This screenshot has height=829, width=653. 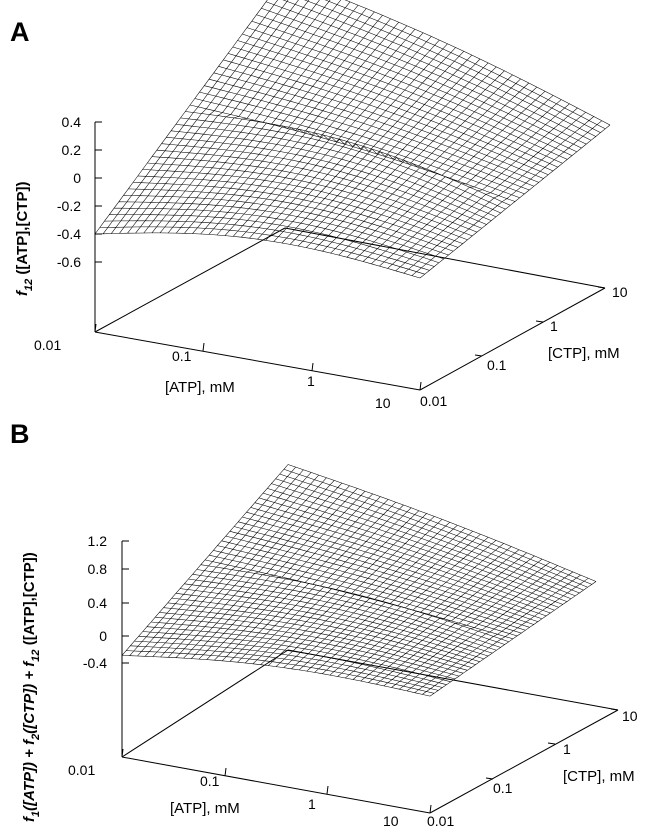 I want to click on base-front-right-edge-a, so click(x=512, y=339).